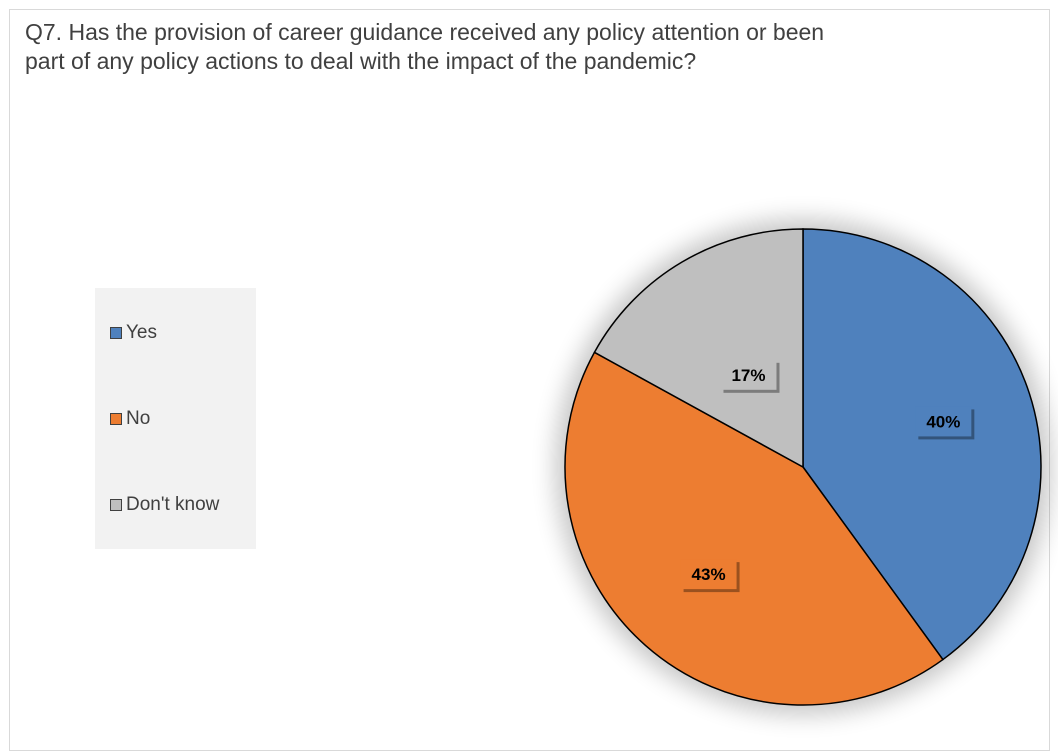  I want to click on legend-label-dont-know: Don't know, so click(173, 504).